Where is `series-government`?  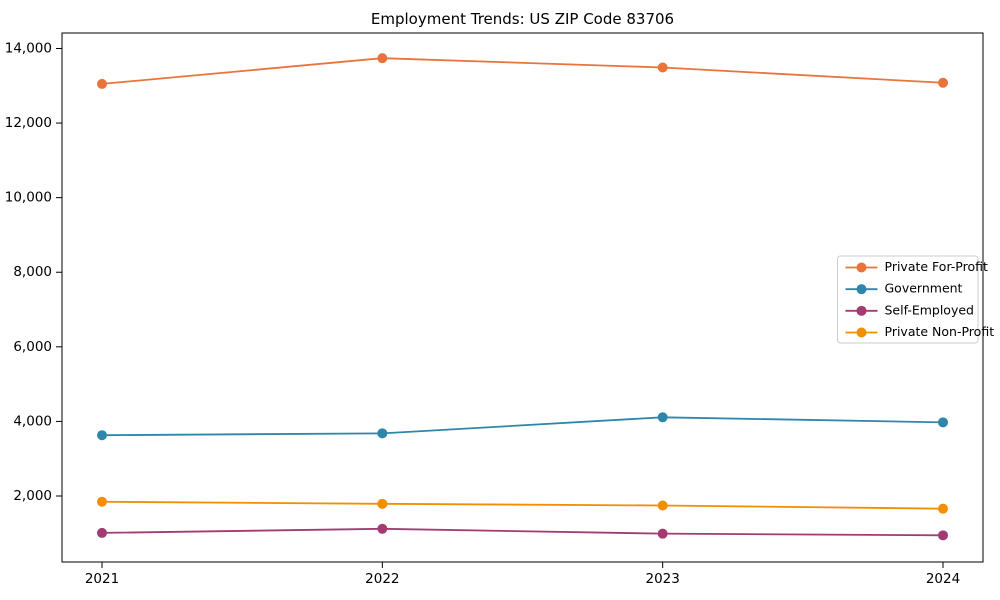 series-government is located at coordinates (522, 426).